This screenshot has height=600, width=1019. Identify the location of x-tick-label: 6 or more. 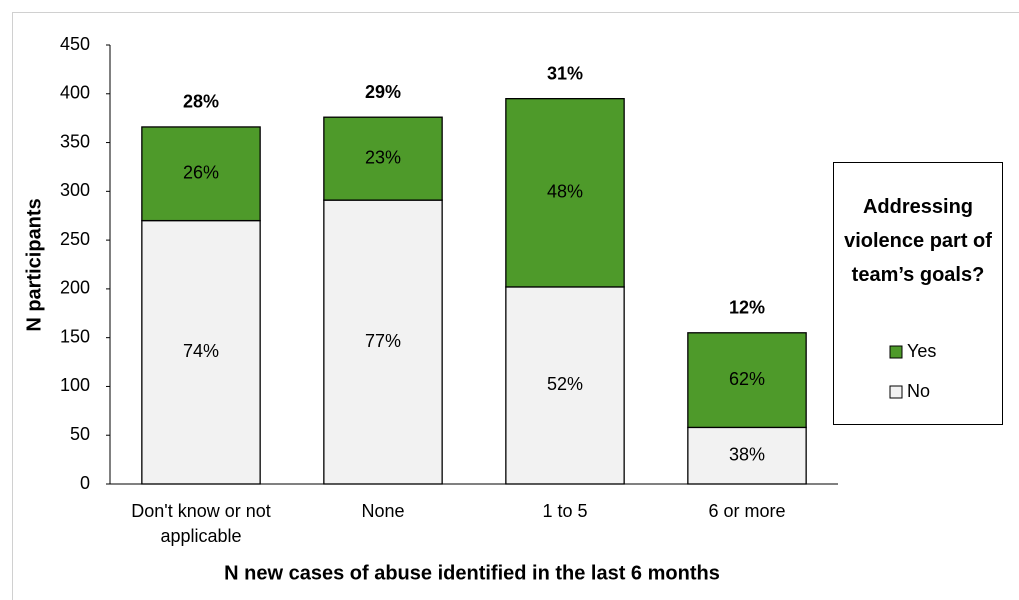
(747, 511).